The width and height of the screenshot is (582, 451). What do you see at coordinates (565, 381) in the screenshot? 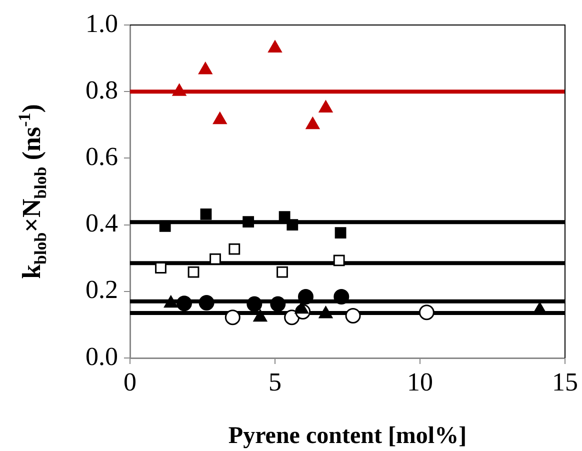
I see `x-tick-label: 15` at bounding box center [565, 381].